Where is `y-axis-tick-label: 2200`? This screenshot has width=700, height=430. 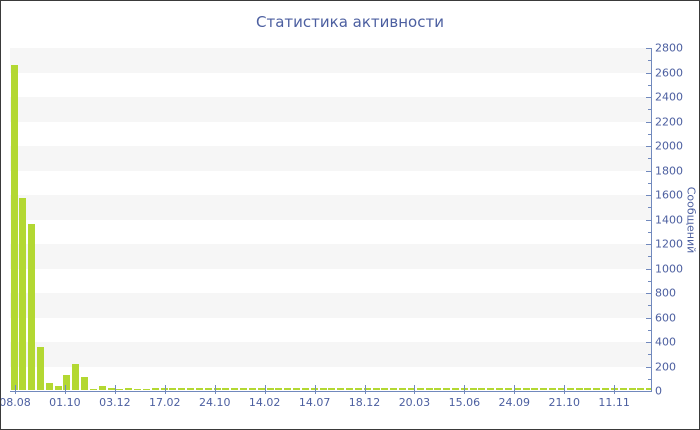 y-axis-tick-label: 2200 is located at coordinates (669, 121).